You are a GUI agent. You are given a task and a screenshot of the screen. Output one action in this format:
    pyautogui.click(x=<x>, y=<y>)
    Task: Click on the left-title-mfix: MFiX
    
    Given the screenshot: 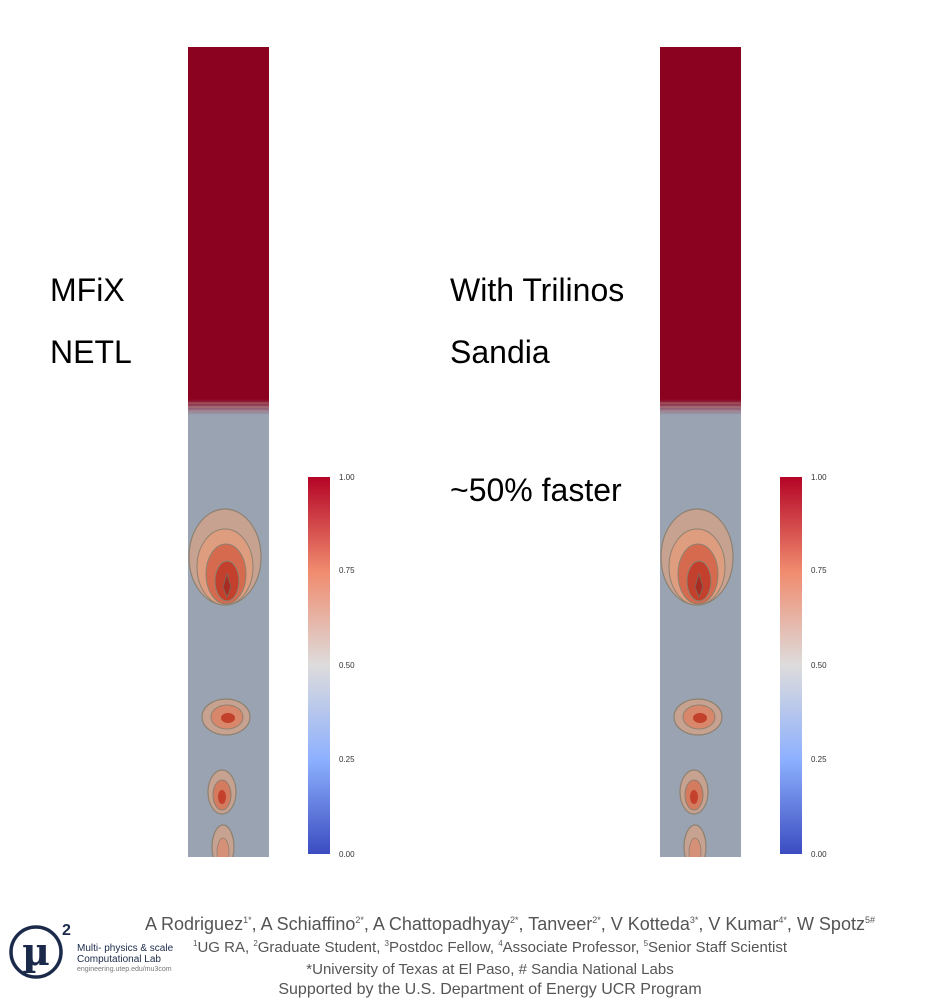 What is the action you would take?
    pyautogui.click(x=87, y=290)
    